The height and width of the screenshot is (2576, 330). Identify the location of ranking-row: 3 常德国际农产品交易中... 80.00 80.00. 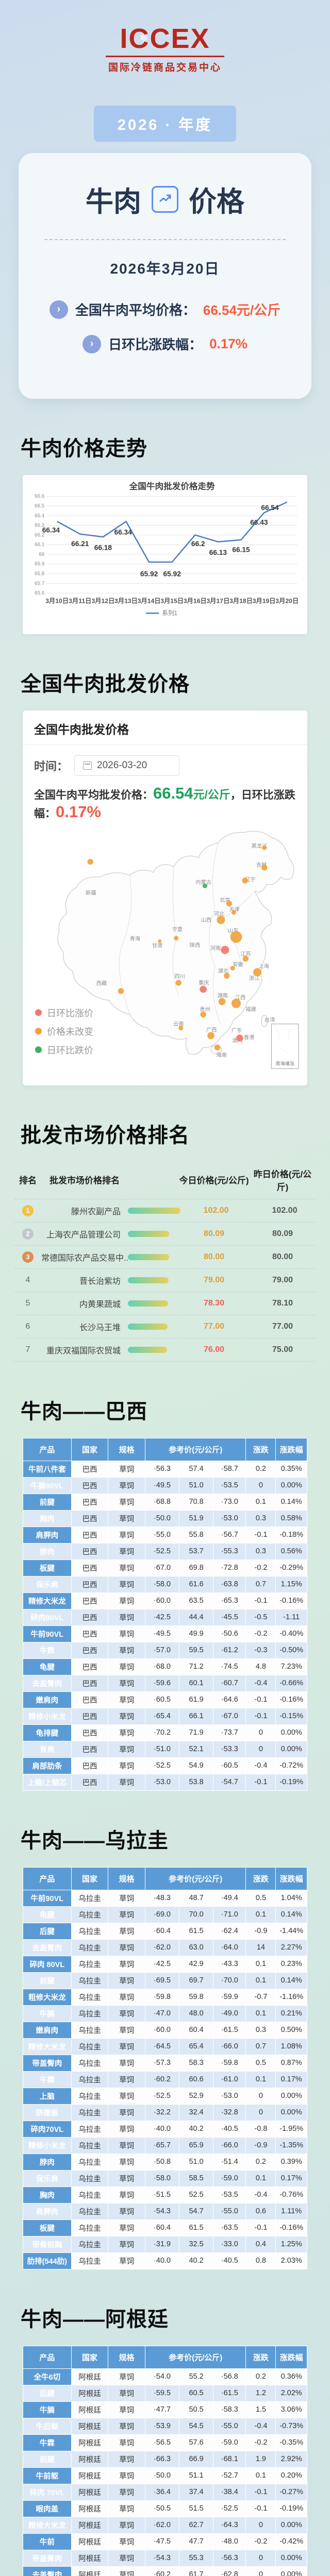
(165, 1257).